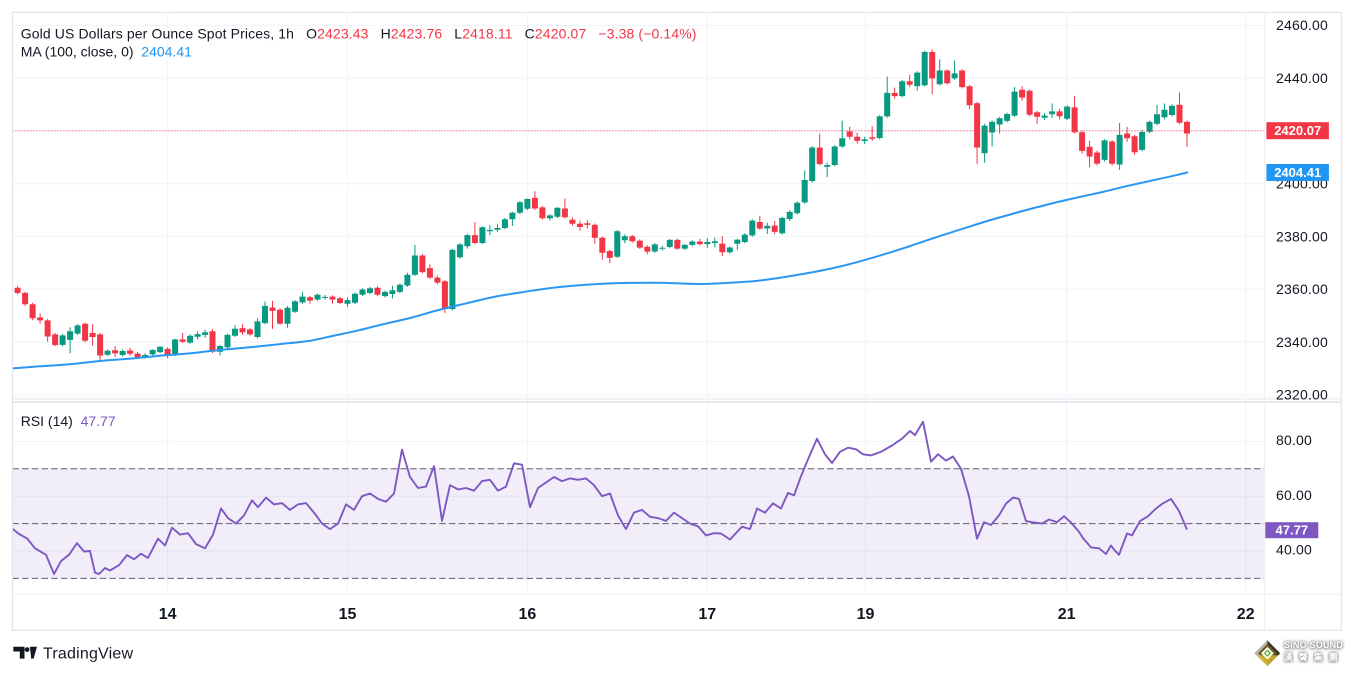  I want to click on svg-text: 22, so click(1246, 614).